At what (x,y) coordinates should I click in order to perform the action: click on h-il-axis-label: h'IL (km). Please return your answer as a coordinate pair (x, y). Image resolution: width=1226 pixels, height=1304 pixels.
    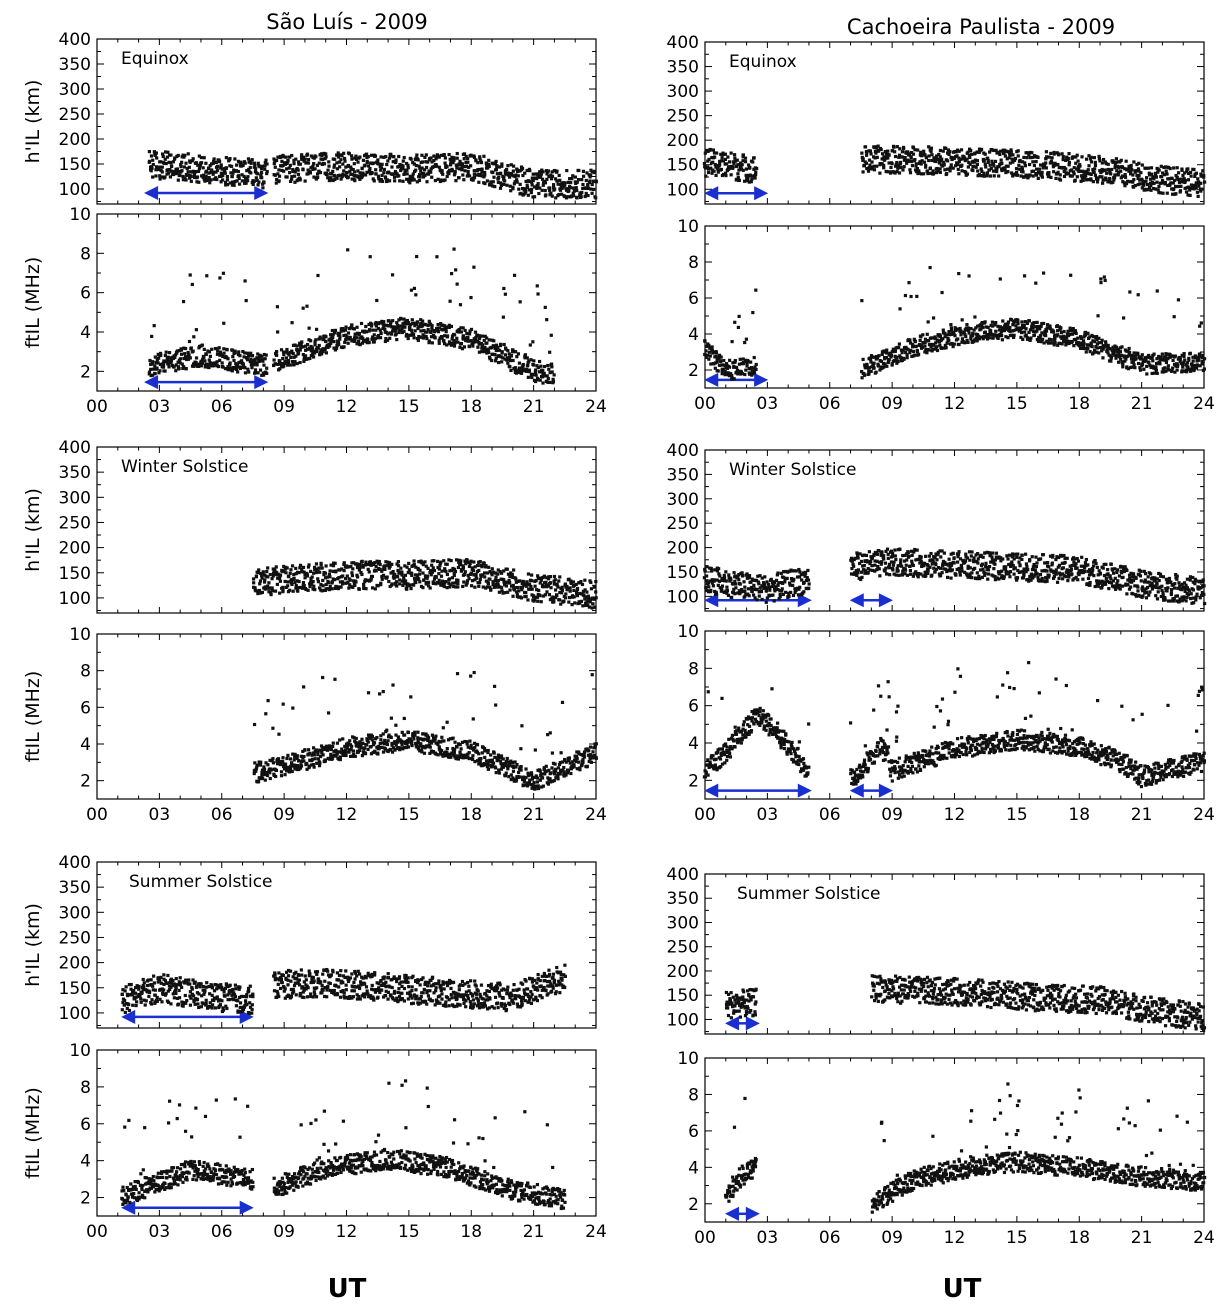
    Looking at the image, I should click on (33, 530).